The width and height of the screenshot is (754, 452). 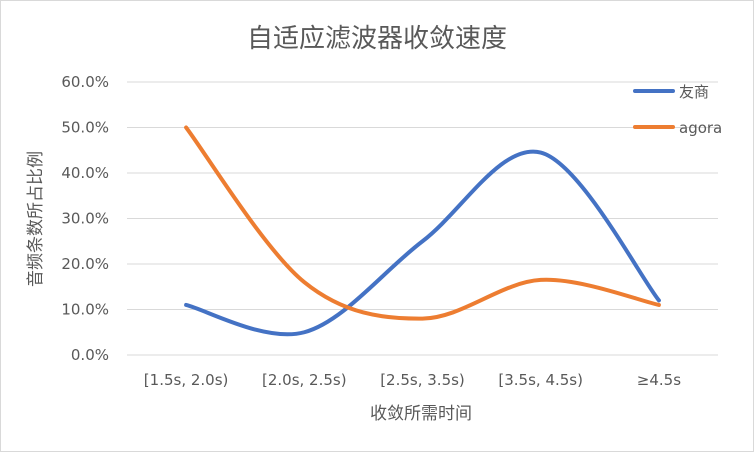 What do you see at coordinates (700, 128) in the screenshot?
I see `legend-label: agora` at bounding box center [700, 128].